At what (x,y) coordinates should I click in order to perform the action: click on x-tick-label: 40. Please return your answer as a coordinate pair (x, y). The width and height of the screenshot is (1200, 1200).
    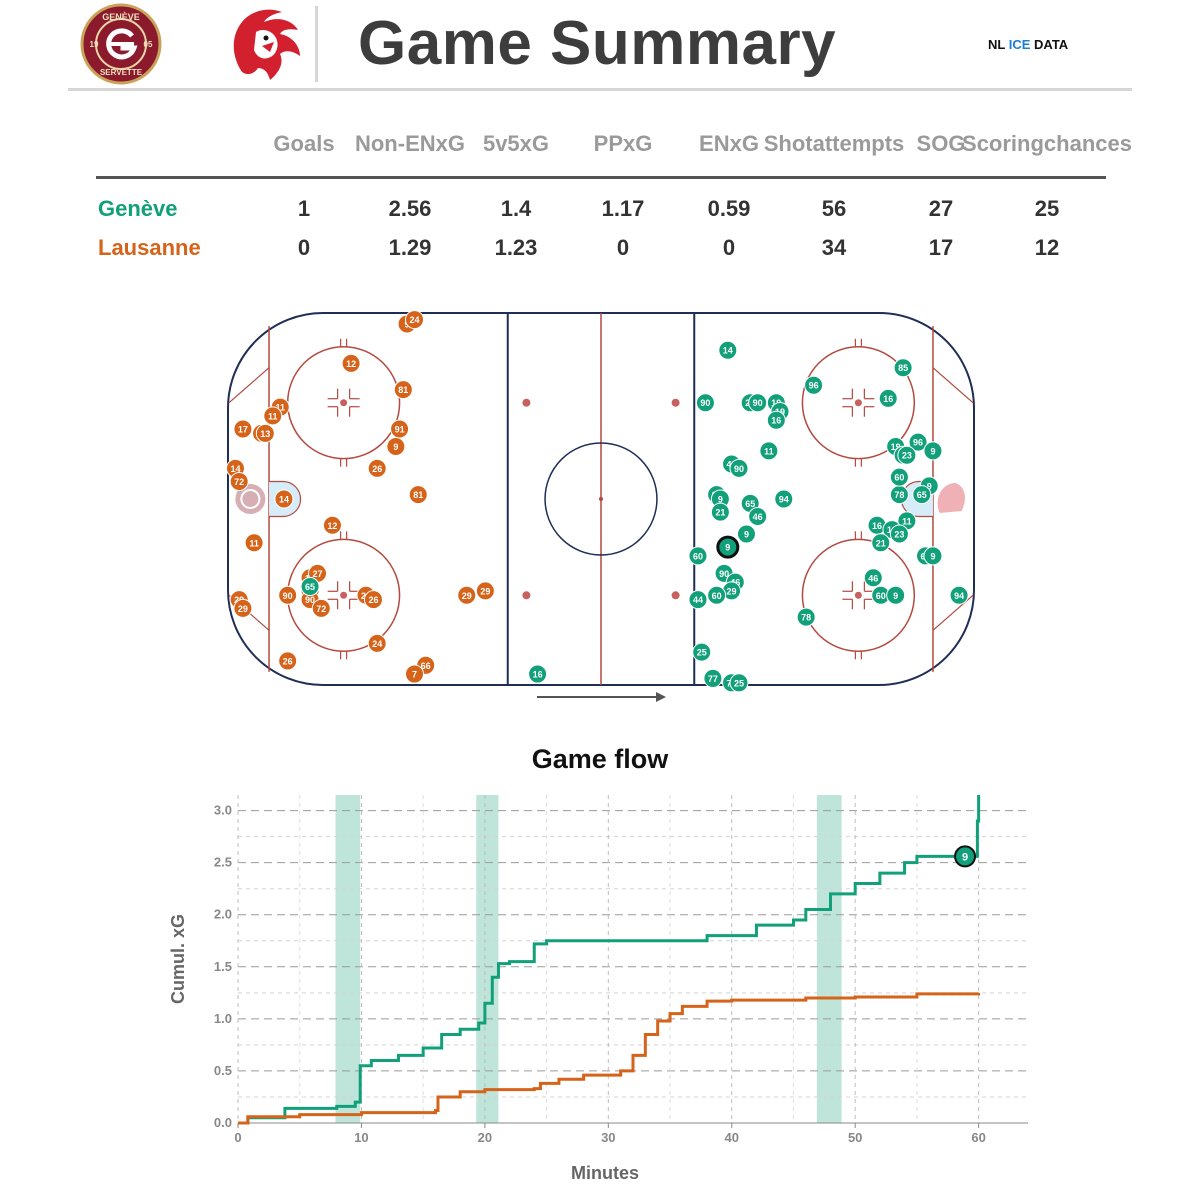
    Looking at the image, I should click on (732, 1137).